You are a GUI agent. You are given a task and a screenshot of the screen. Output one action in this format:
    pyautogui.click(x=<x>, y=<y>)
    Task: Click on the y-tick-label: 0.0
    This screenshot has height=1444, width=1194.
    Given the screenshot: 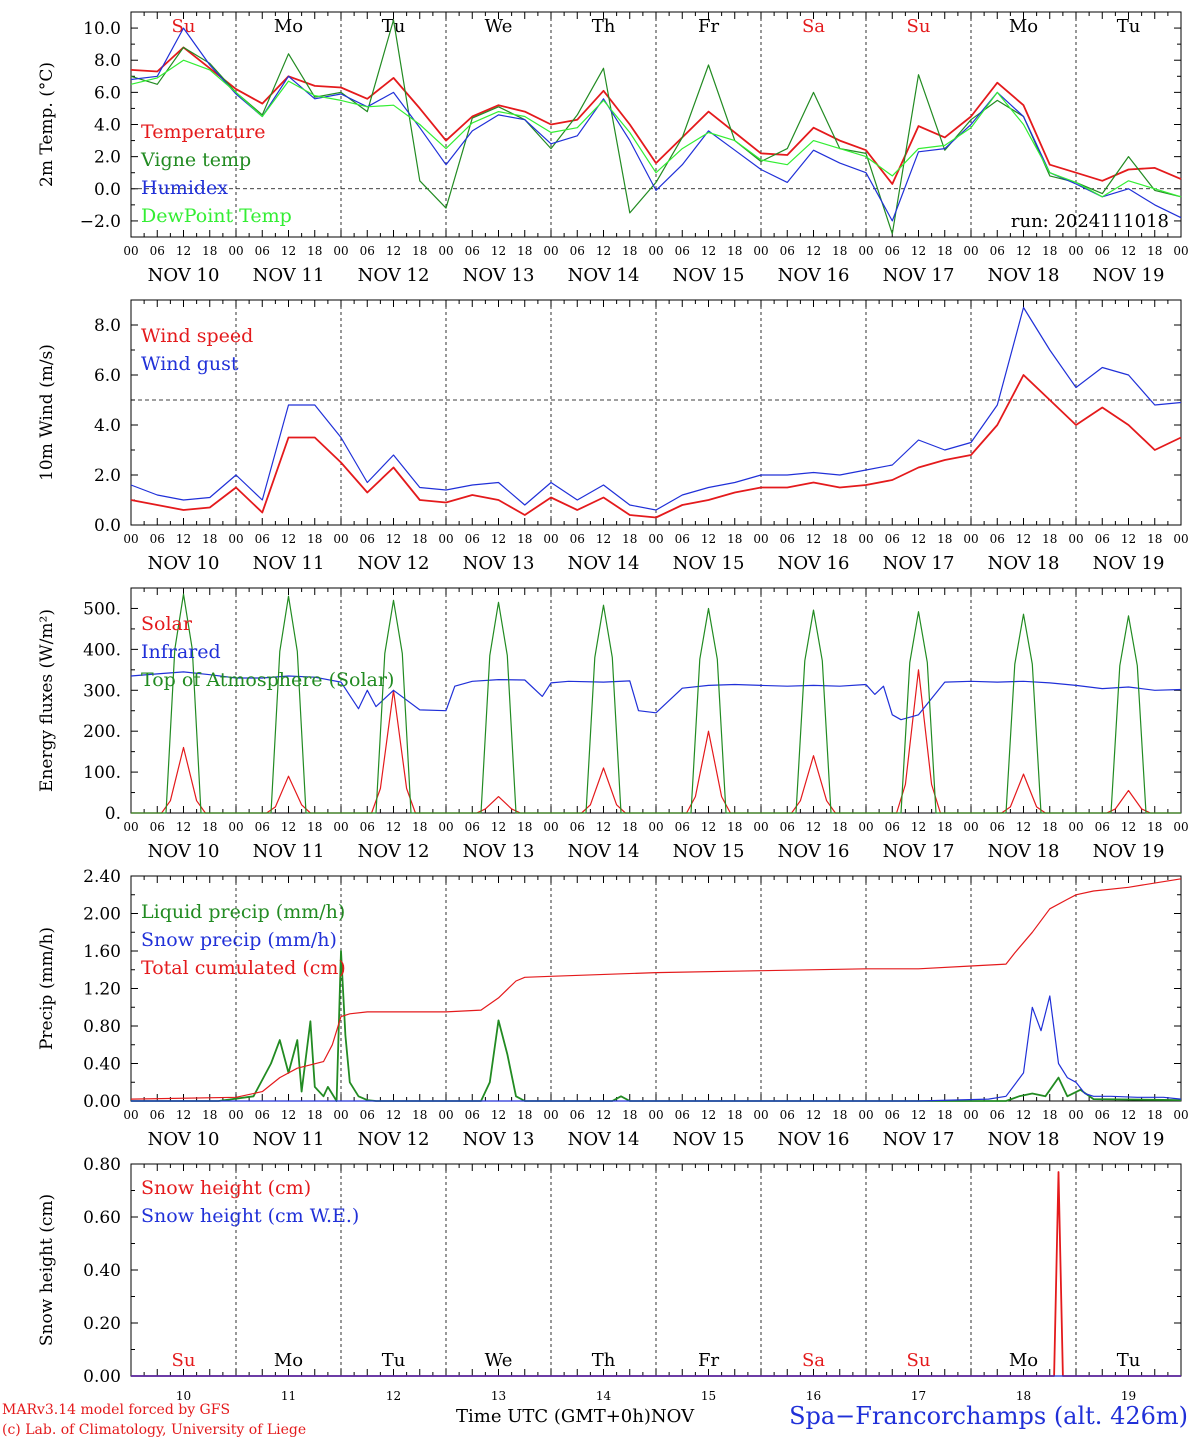 What is the action you would take?
    pyautogui.click(x=107, y=190)
    